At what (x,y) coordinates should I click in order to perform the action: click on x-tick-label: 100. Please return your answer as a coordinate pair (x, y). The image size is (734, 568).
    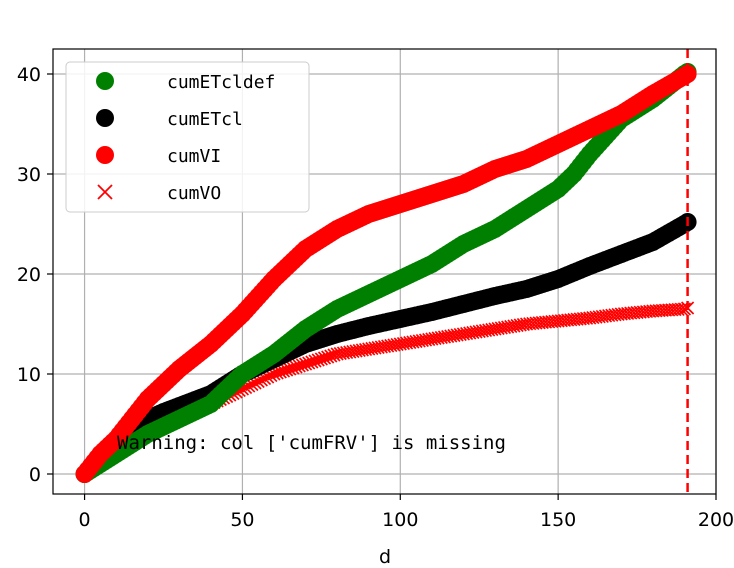
    Looking at the image, I should click on (400, 520).